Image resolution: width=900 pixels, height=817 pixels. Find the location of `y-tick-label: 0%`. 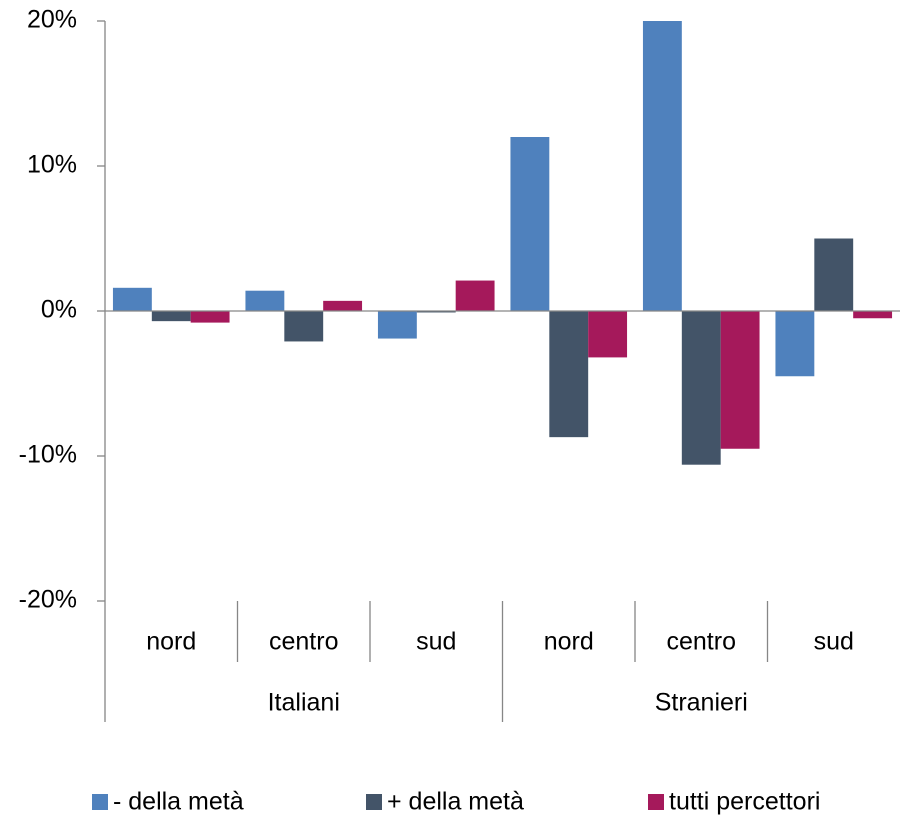

y-tick-label: 0% is located at coordinates (59, 310).